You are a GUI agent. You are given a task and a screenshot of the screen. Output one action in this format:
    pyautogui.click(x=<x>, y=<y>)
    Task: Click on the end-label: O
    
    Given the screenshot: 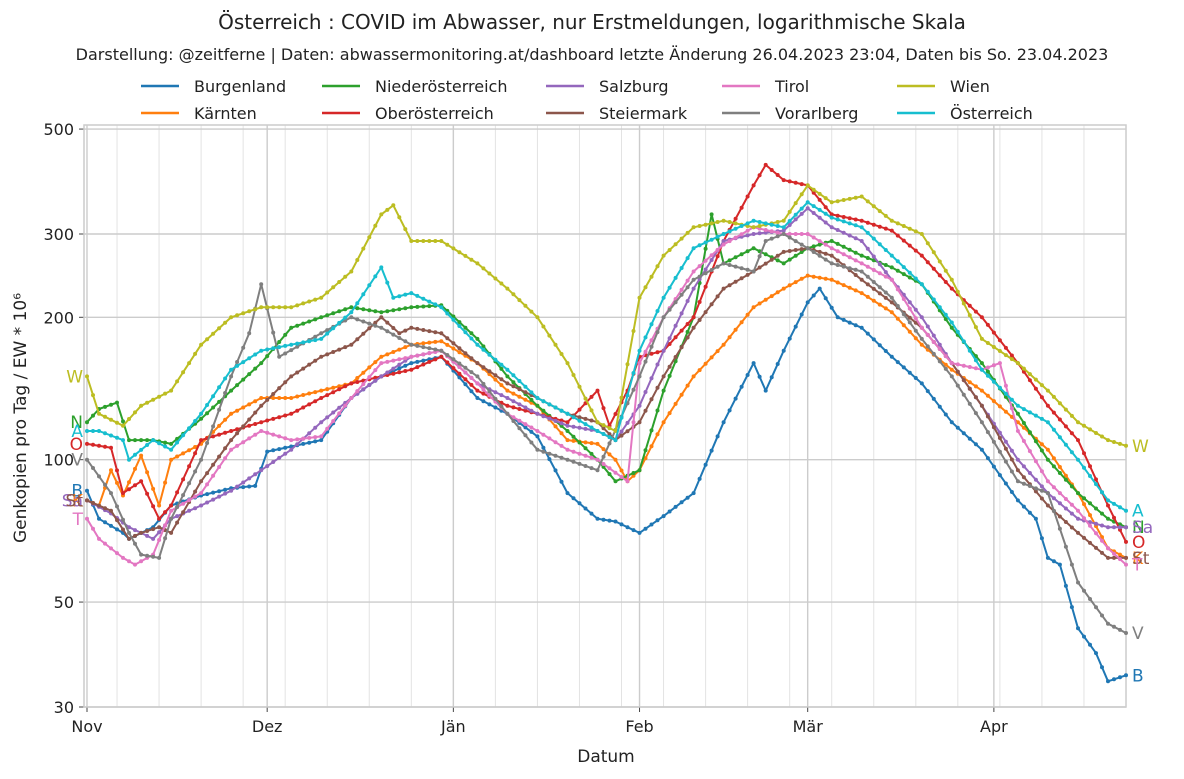 What is the action you would take?
    pyautogui.click(x=1138, y=543)
    